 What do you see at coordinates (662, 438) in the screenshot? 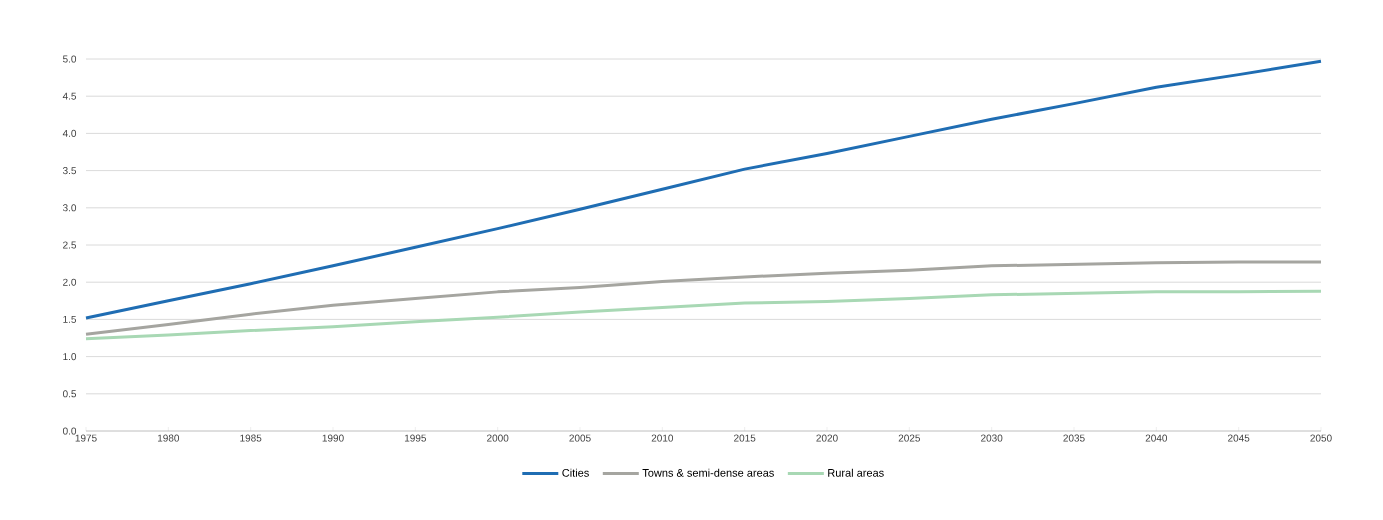
I see `x-tick-label: 2010` at bounding box center [662, 438].